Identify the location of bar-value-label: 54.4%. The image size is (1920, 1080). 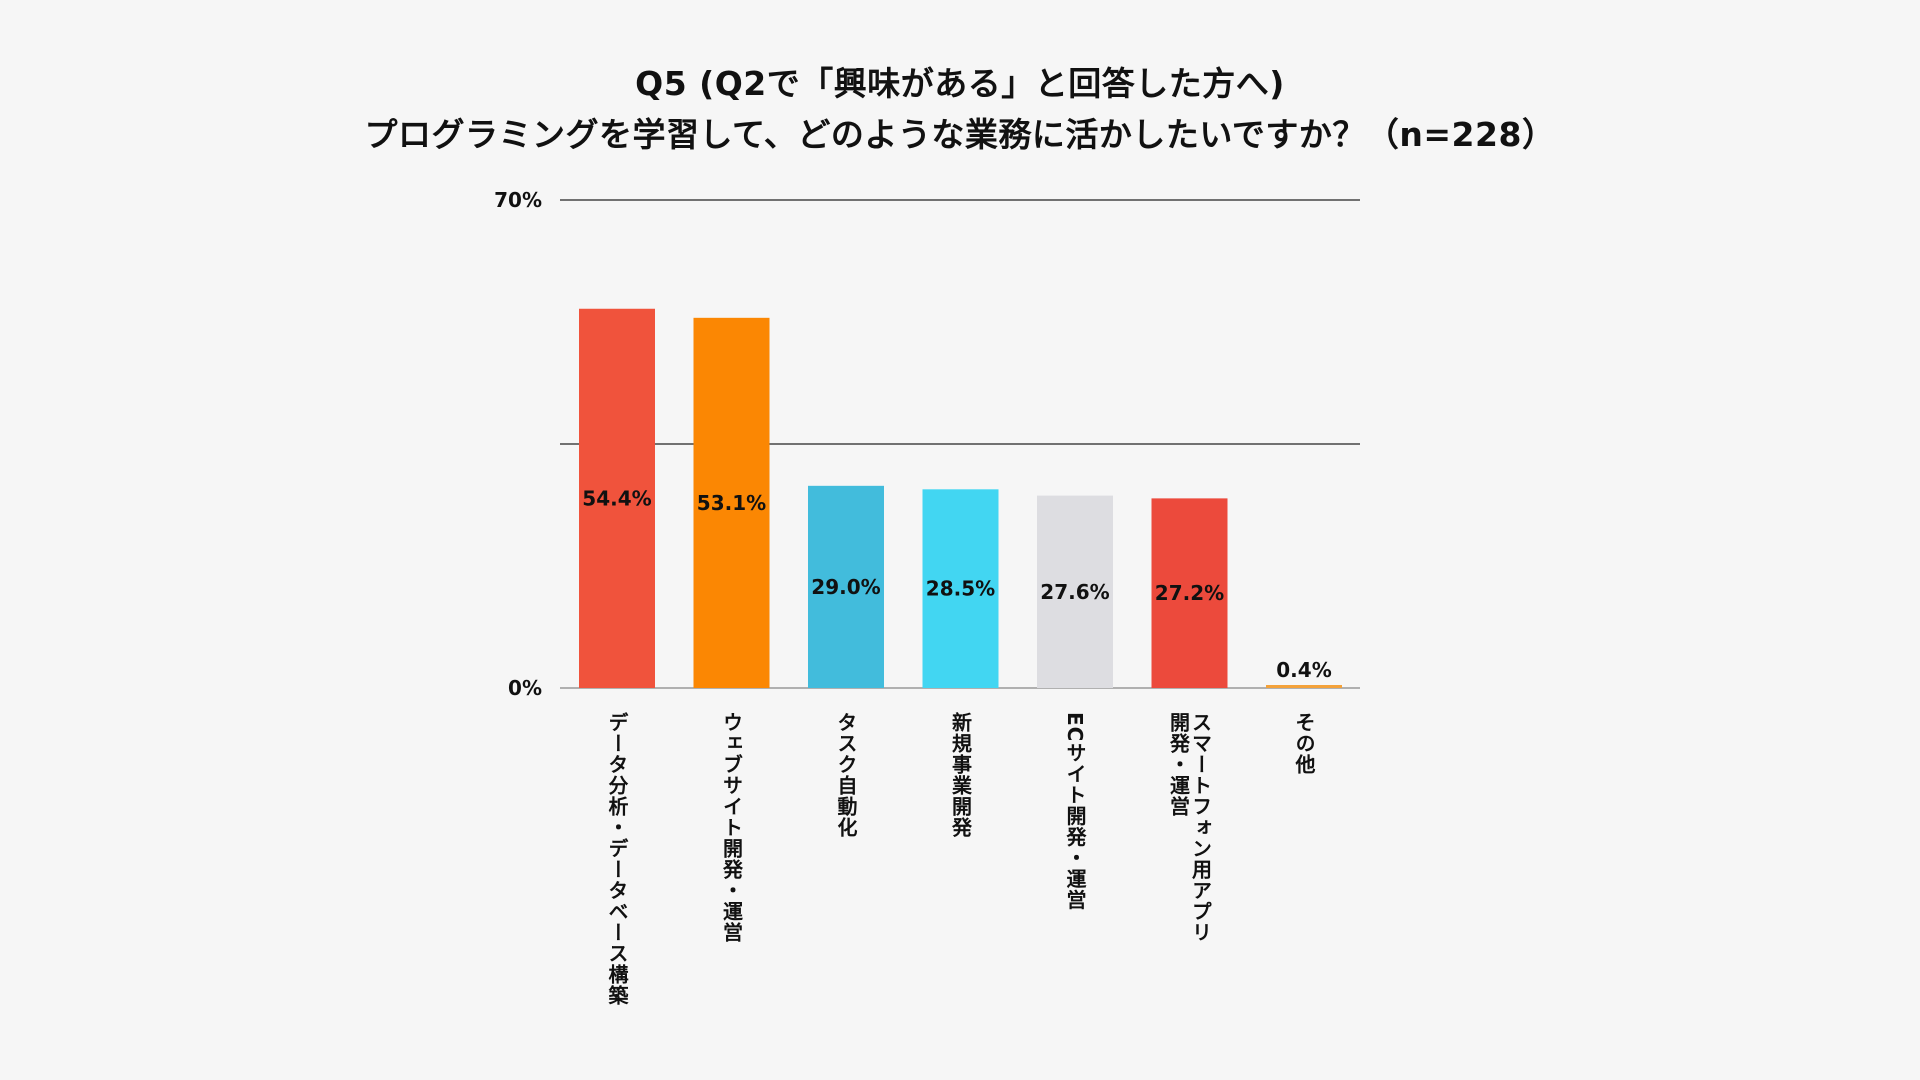
(616, 498).